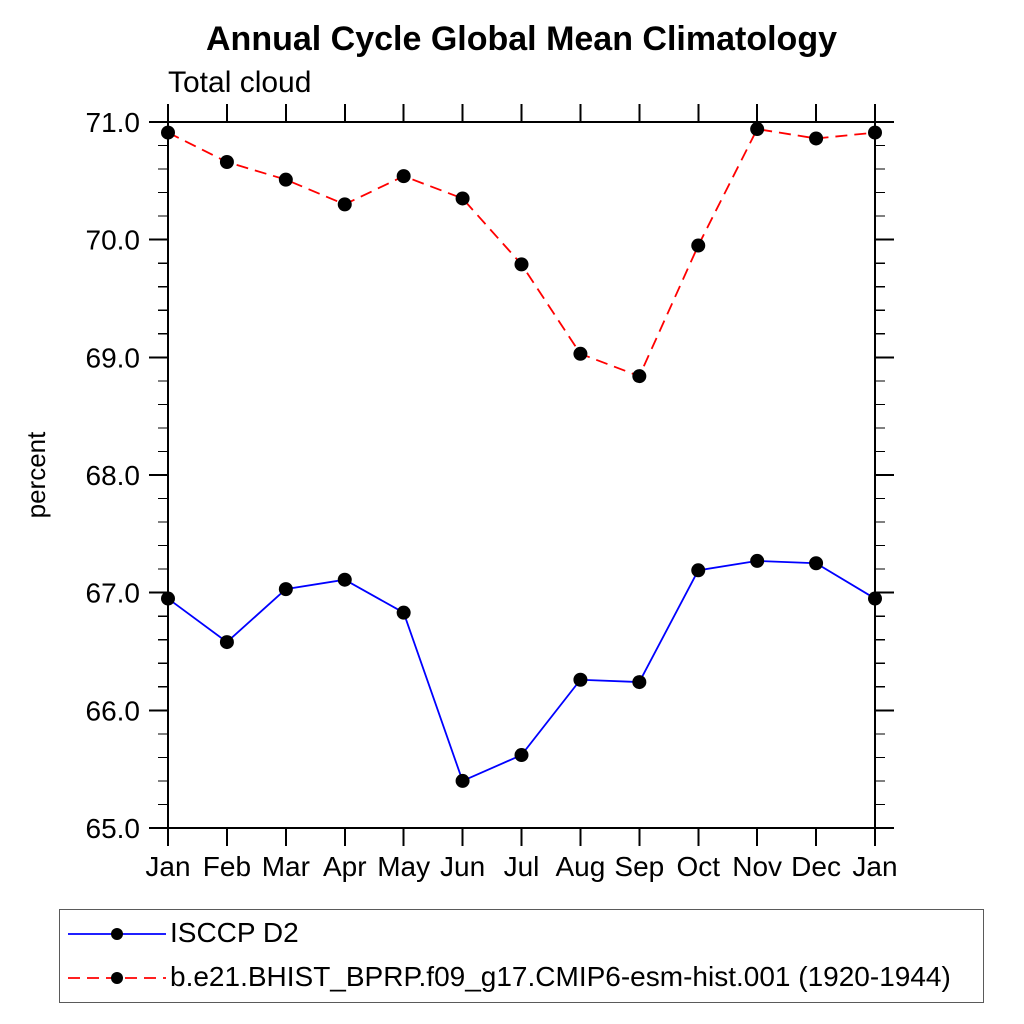 This screenshot has width=1024, height=1024. What do you see at coordinates (521, 934) in the screenshot?
I see `legend-item-isccp: ISCCP D2` at bounding box center [521, 934].